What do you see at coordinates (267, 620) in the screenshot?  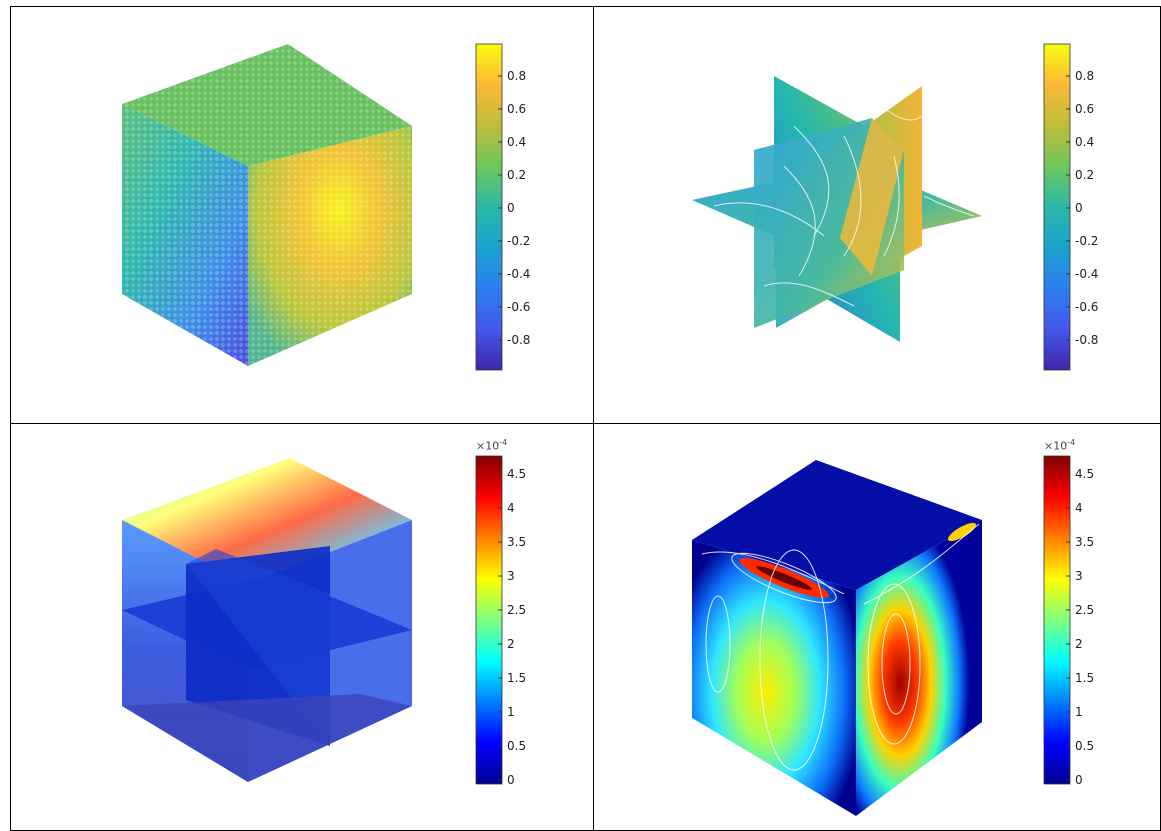 I see `cube-slice-plot` at bounding box center [267, 620].